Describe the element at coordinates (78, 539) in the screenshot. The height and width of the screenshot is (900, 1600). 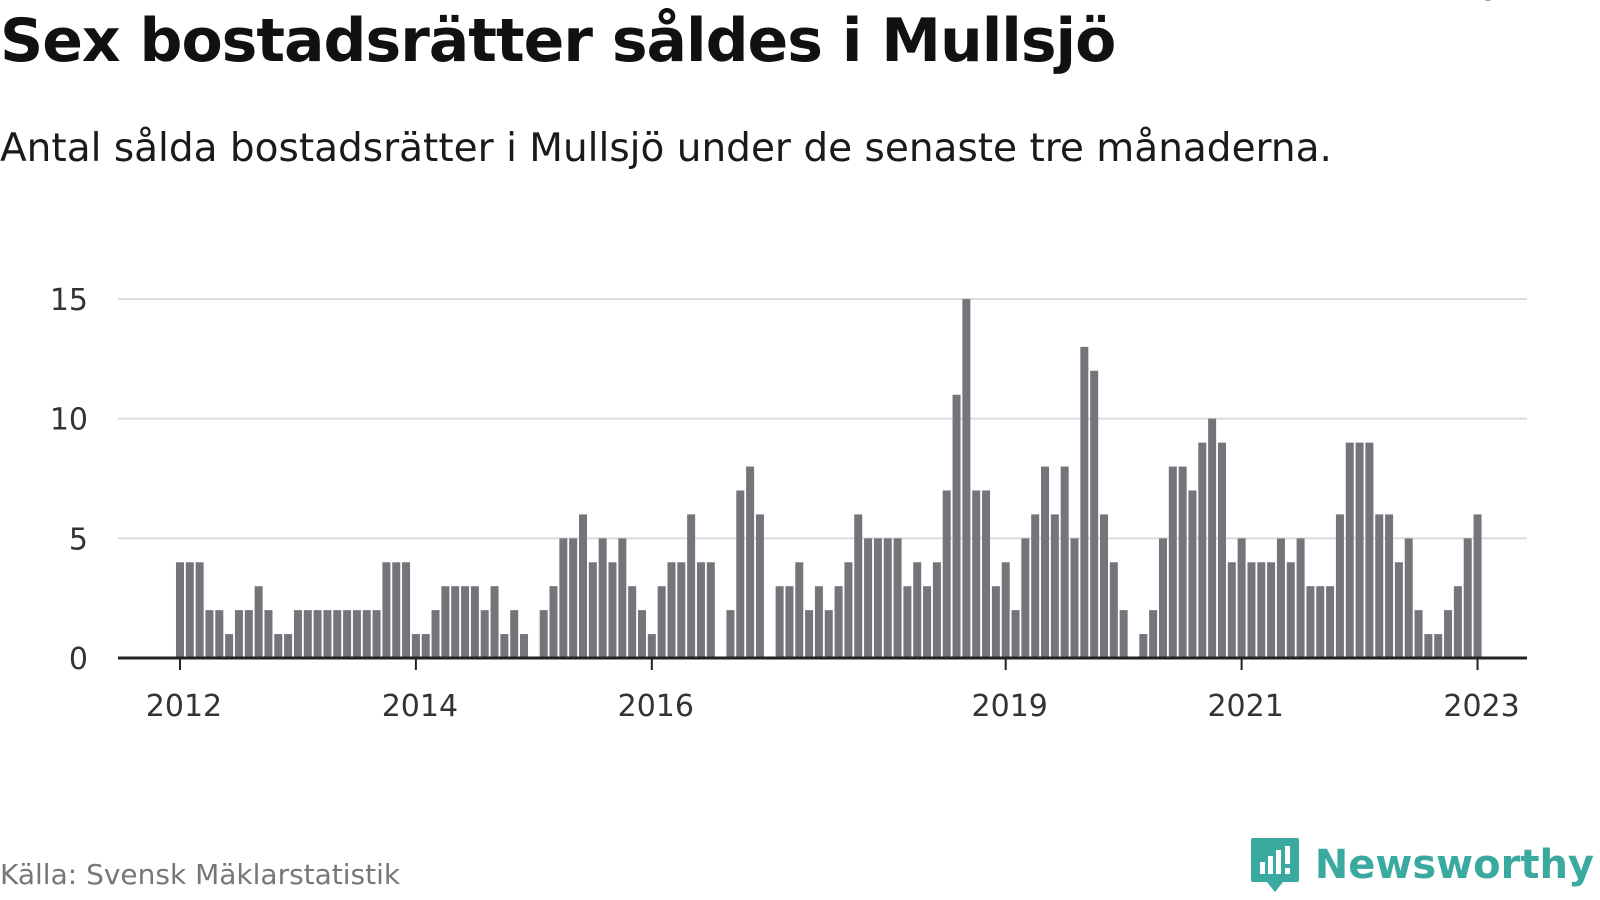
I see `y-tick-label: 5` at that location.